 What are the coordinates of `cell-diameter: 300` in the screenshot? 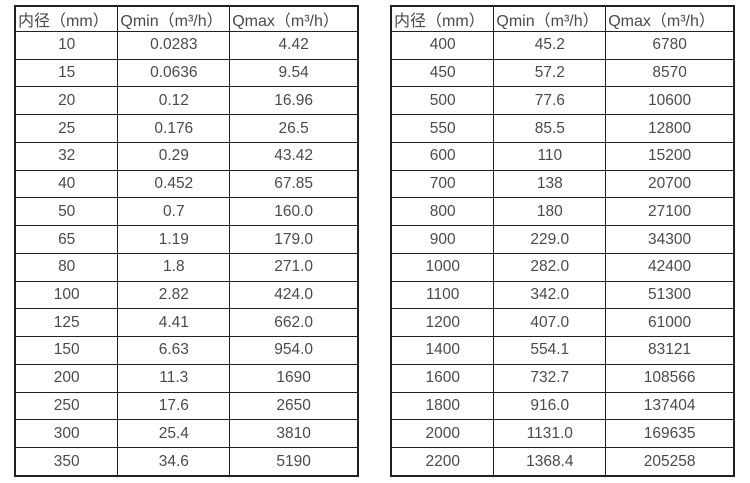 It's located at (66, 434).